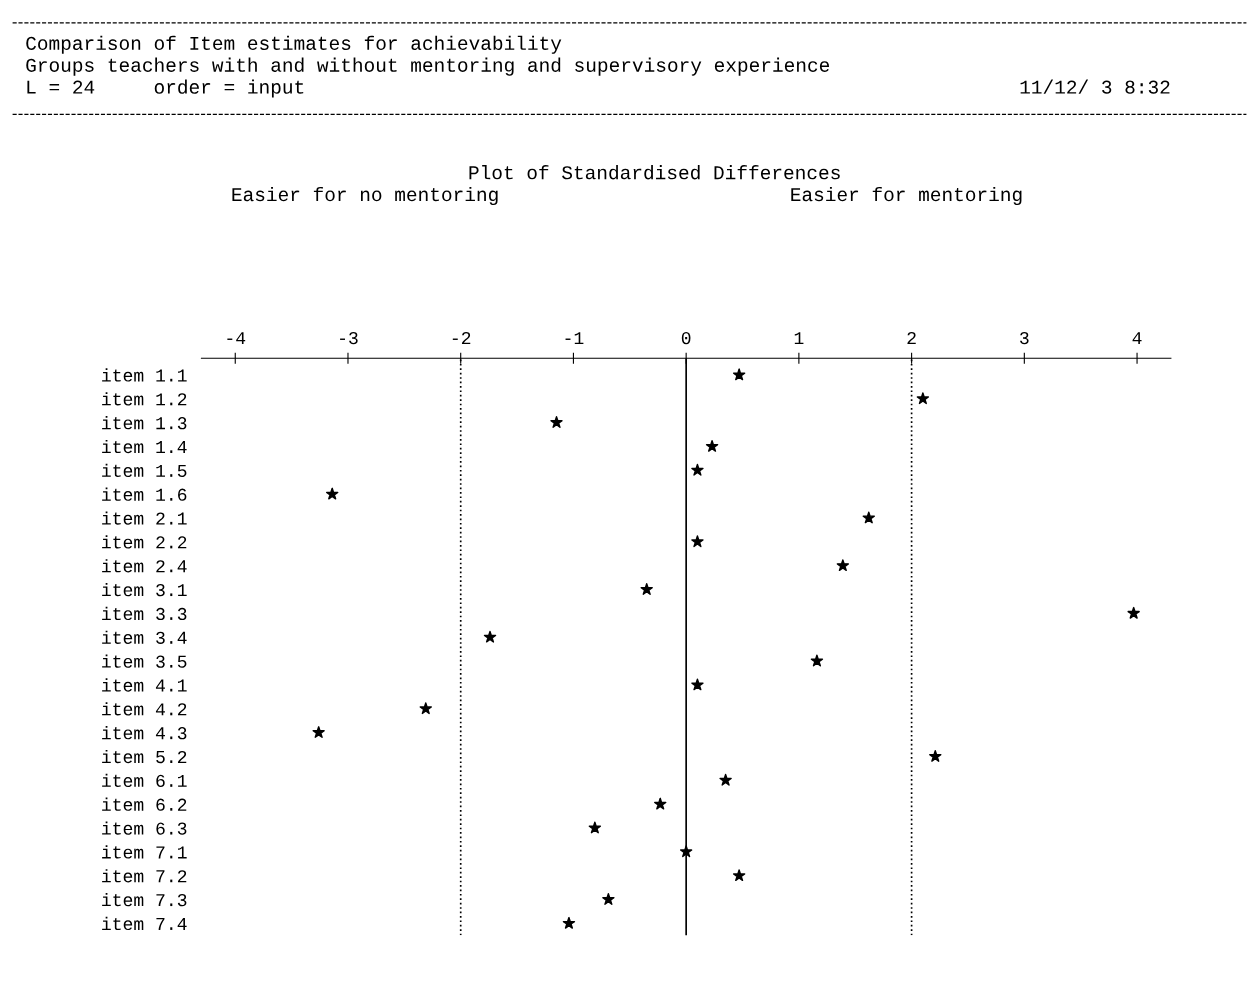  What do you see at coordinates (1137, 338) in the screenshot?
I see `x-tick-label: 4` at bounding box center [1137, 338].